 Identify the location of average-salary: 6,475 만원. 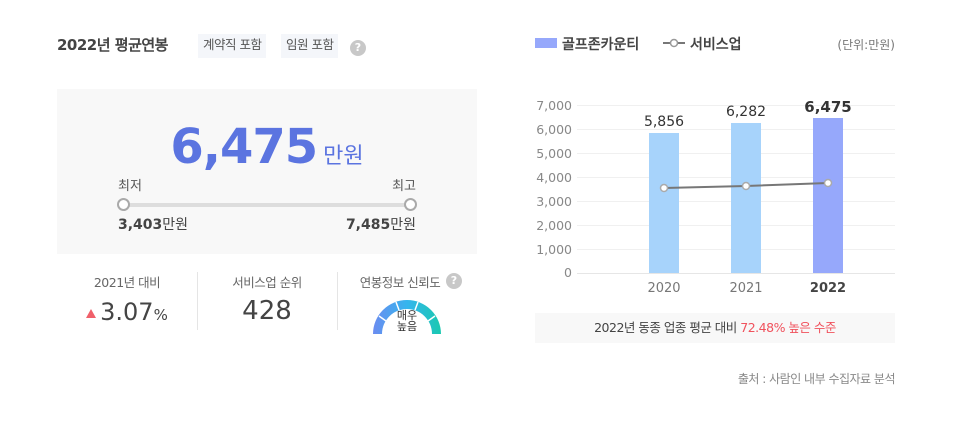
(267, 147).